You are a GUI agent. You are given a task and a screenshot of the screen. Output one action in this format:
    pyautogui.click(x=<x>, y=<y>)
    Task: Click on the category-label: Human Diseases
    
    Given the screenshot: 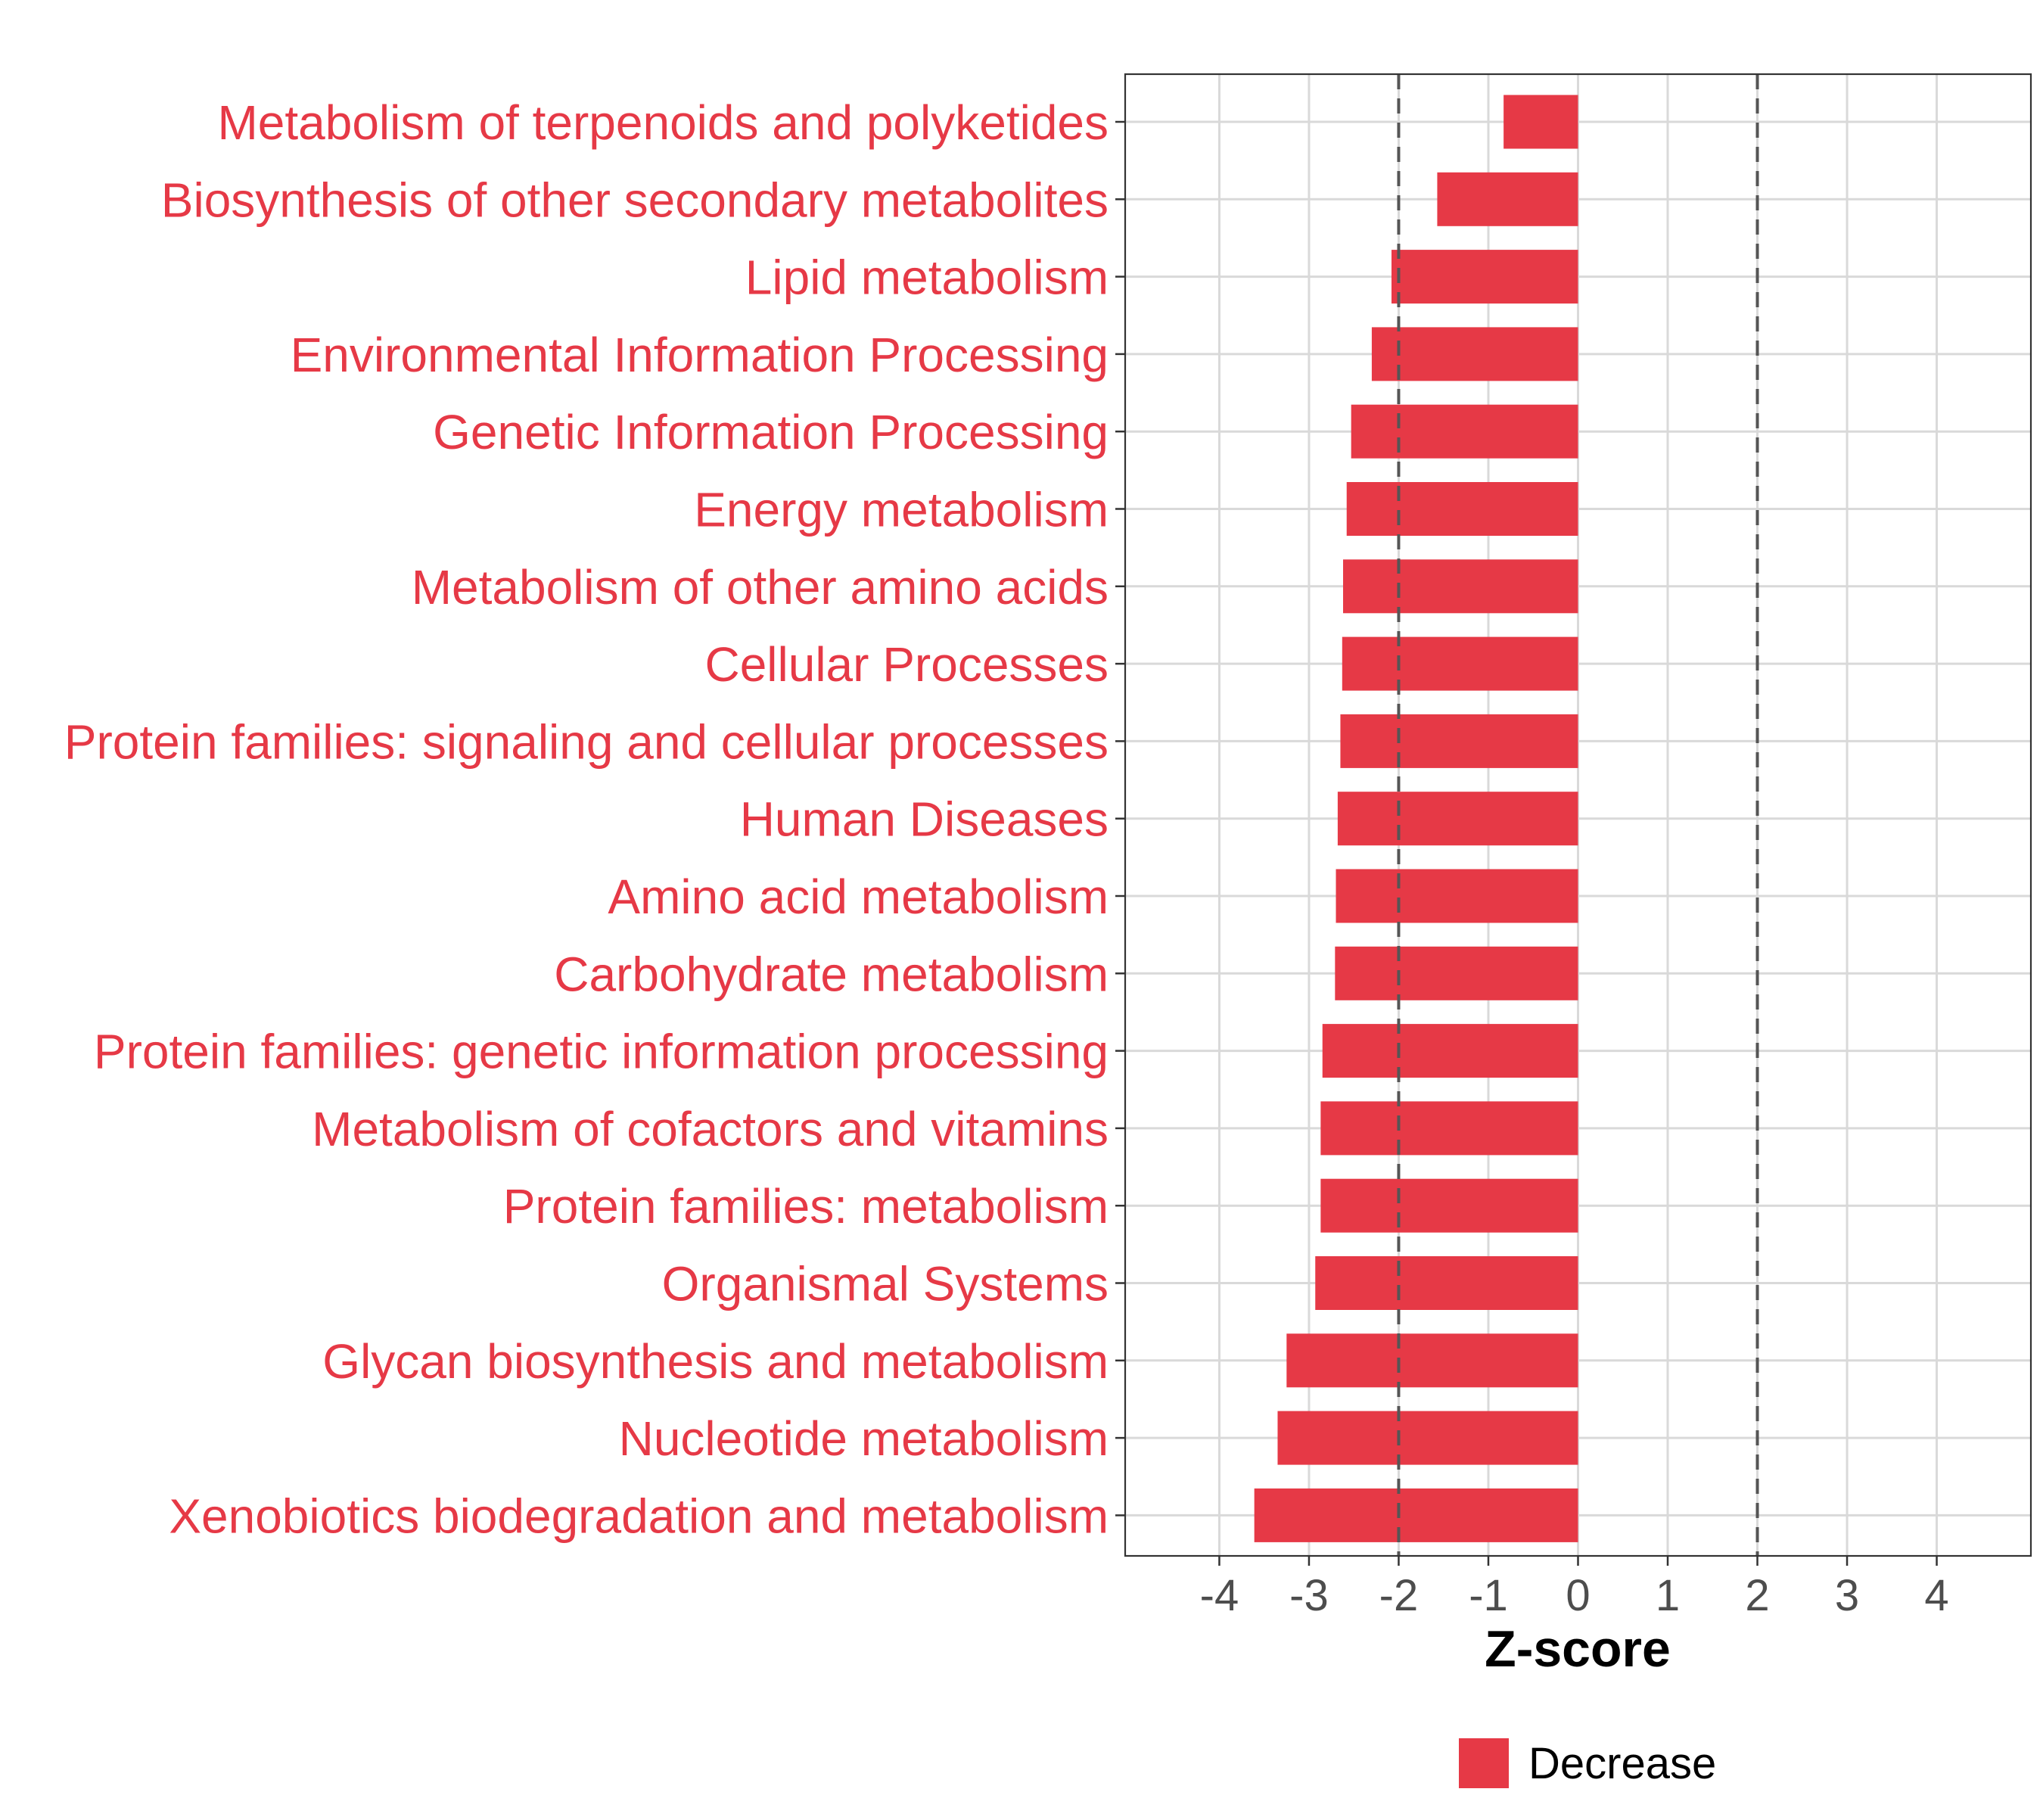 What is the action you would take?
    pyautogui.click(x=925, y=819)
    